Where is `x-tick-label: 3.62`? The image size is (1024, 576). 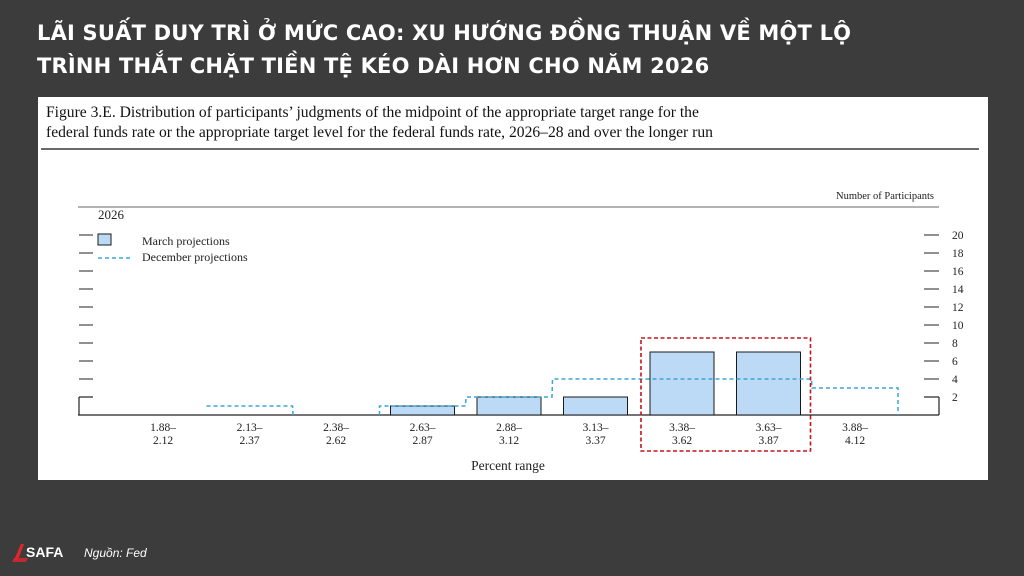 x-tick-label: 3.62 is located at coordinates (682, 441).